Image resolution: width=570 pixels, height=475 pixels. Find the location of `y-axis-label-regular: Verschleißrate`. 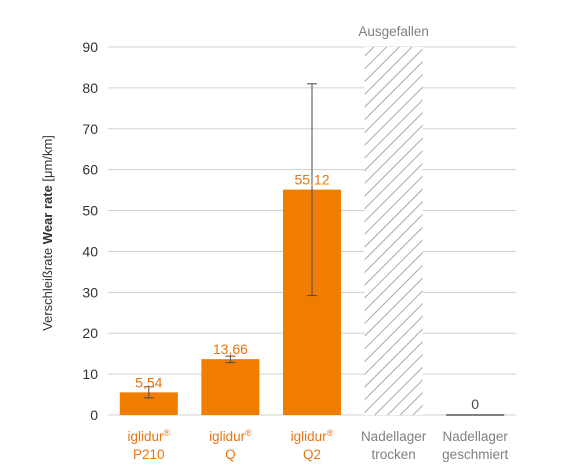

y-axis-label-regular: Verschleißrate is located at coordinates (47, 287).